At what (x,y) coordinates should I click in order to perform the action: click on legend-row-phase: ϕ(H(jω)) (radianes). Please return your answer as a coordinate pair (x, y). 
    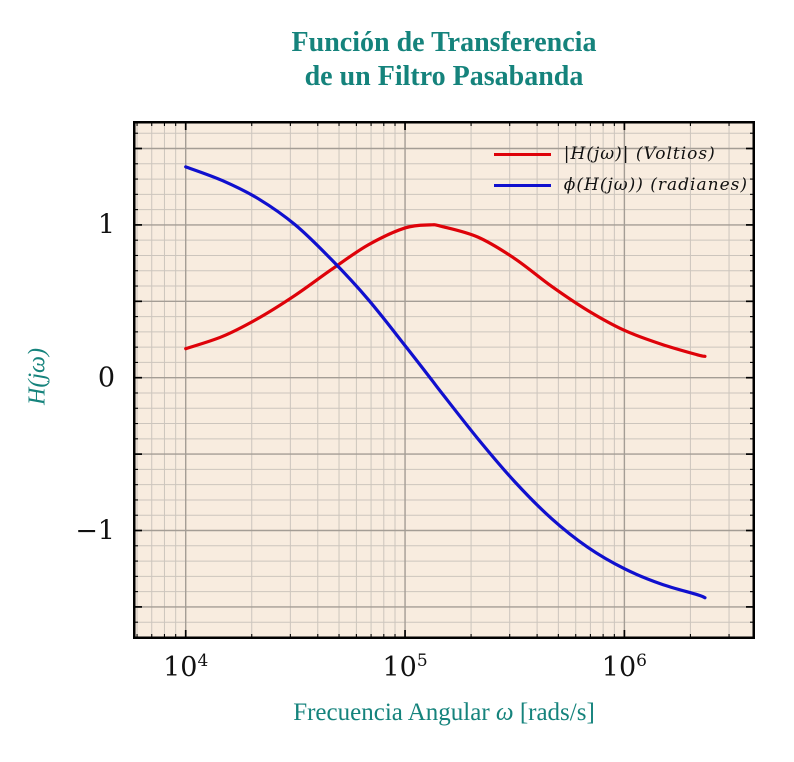
    Looking at the image, I should click on (620, 185).